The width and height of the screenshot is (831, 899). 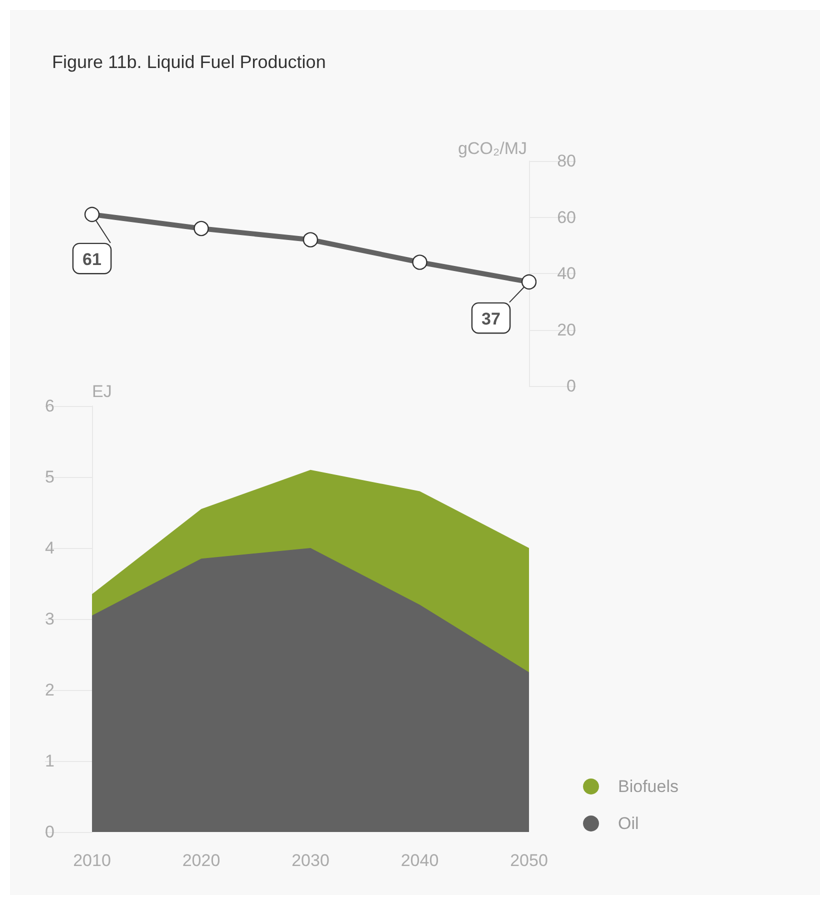 What do you see at coordinates (419, 860) in the screenshot?
I see `x-tick-label: 2040` at bounding box center [419, 860].